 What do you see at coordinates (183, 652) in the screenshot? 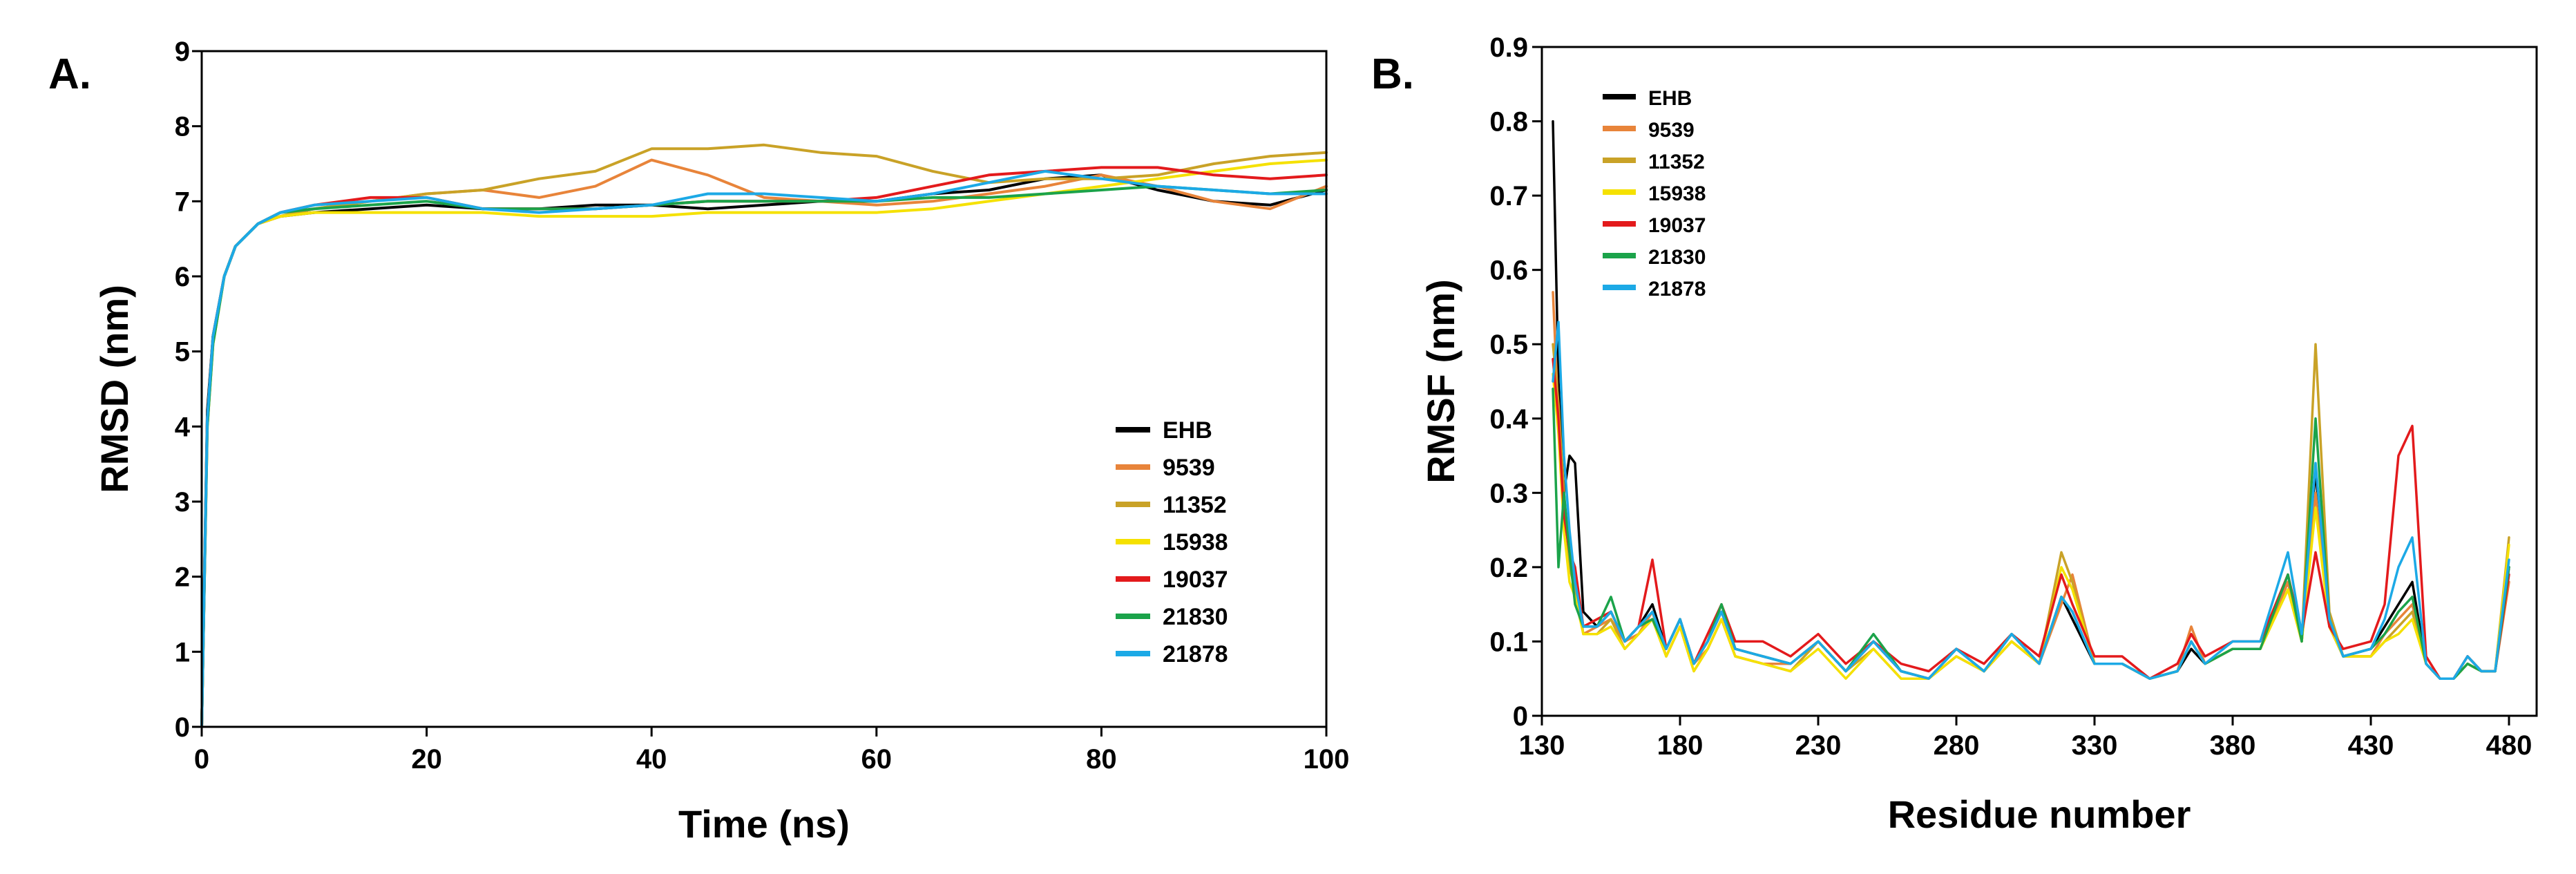
I see `panel-a-y-tick-label: 1` at bounding box center [183, 652].